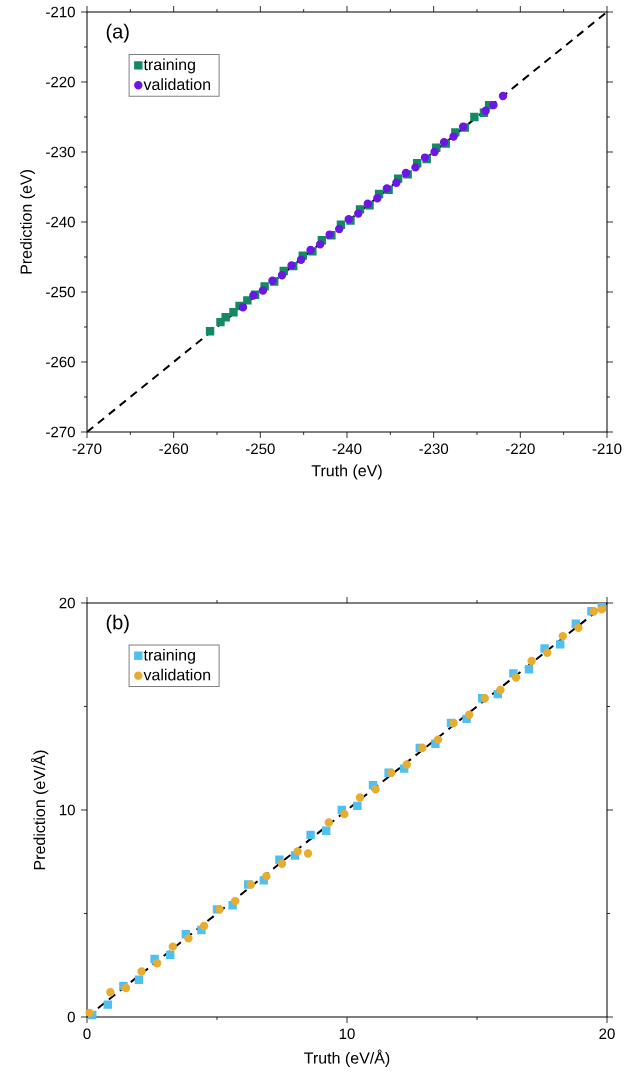  Describe the element at coordinates (71, 1017) in the screenshot. I see `y-tick-label: 0` at that location.